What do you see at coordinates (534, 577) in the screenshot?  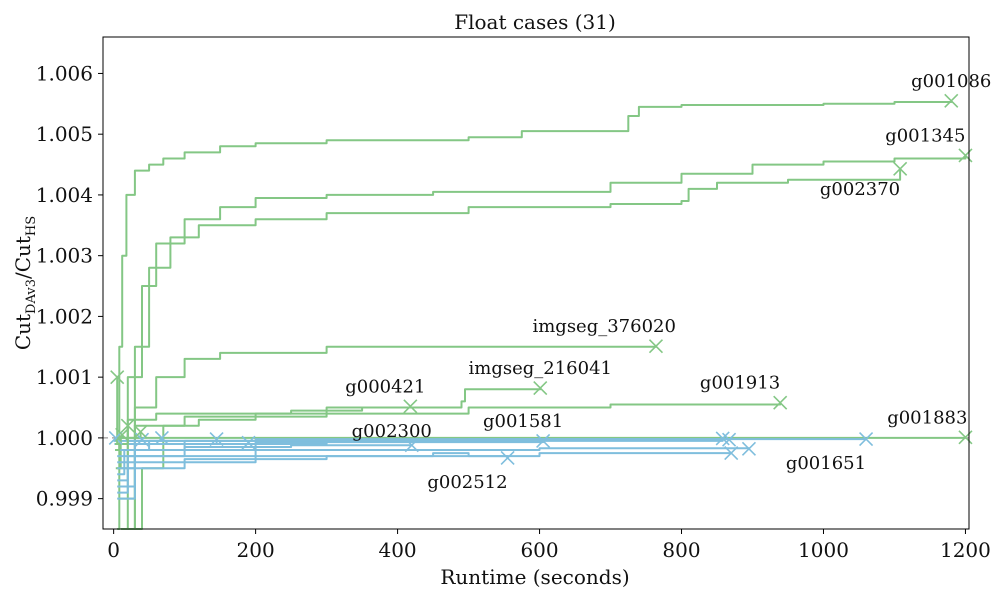 I see `x-axis-label: Runtime (seconds)` at bounding box center [534, 577].